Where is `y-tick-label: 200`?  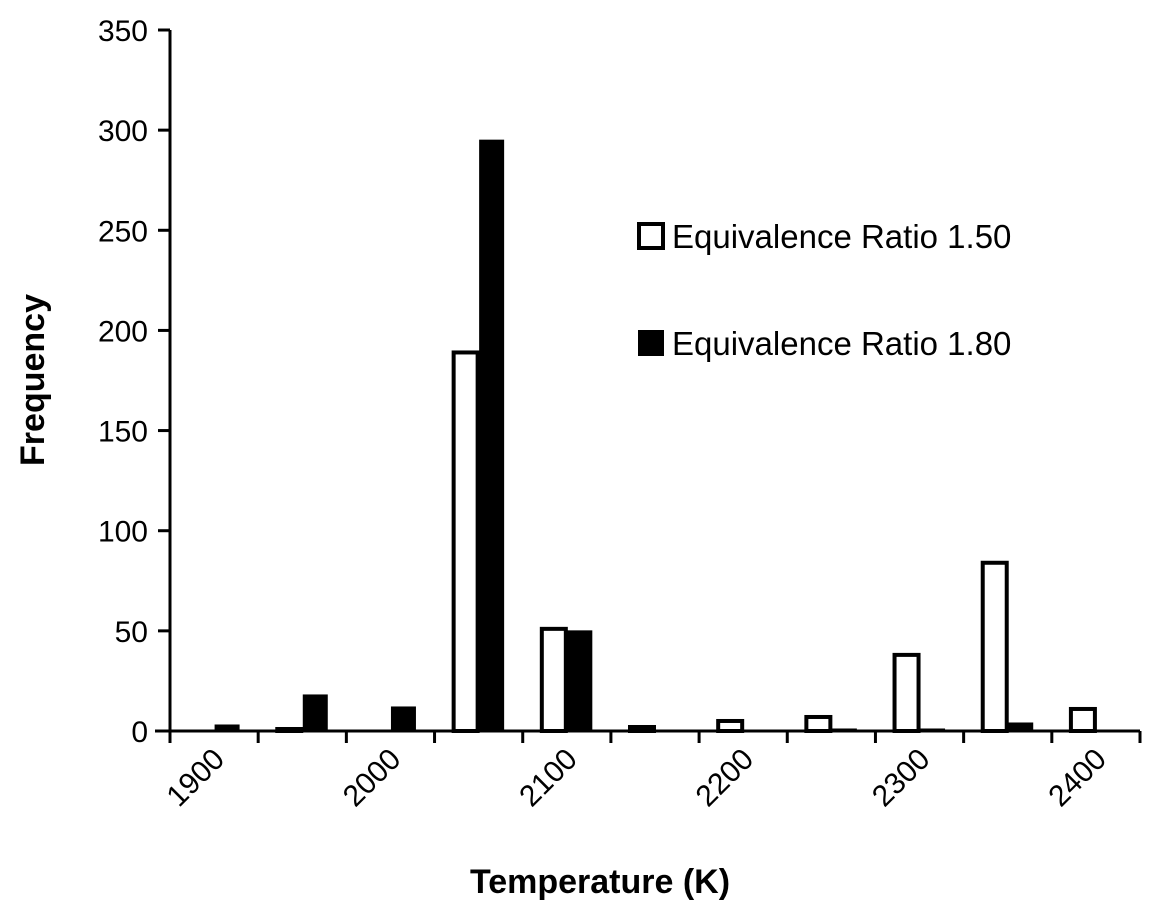 y-tick-label: 200 is located at coordinates (123, 331).